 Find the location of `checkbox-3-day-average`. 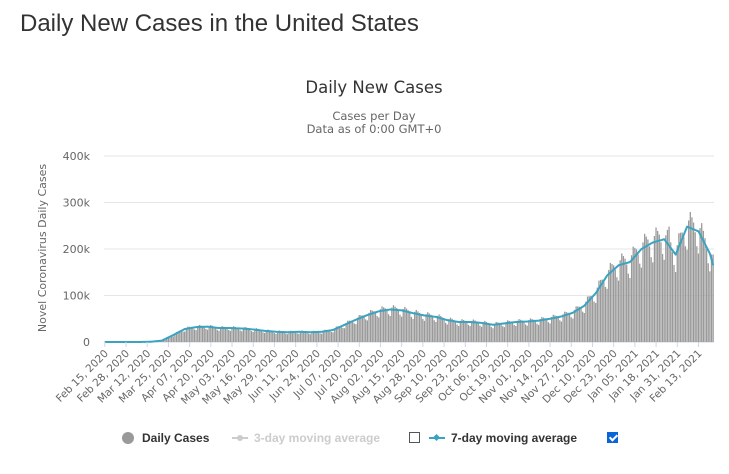

checkbox-3-day-average is located at coordinates (414, 437).